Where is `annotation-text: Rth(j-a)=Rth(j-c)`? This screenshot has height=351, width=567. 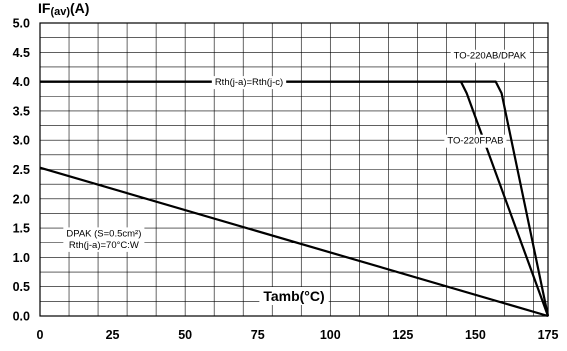 annotation-text: Rth(j-a)=Rth(j-c) is located at coordinates (249, 82).